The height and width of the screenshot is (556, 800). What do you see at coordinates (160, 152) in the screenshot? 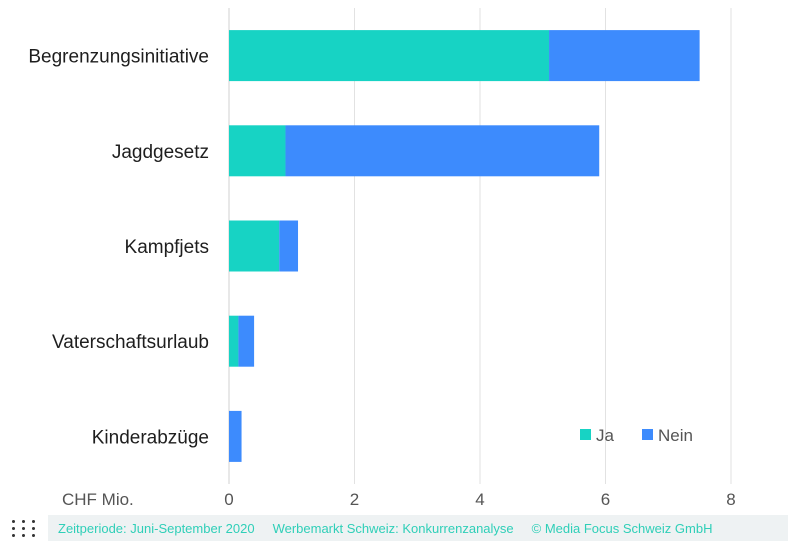
I see `category-label: Jagdgesetz` at bounding box center [160, 152].